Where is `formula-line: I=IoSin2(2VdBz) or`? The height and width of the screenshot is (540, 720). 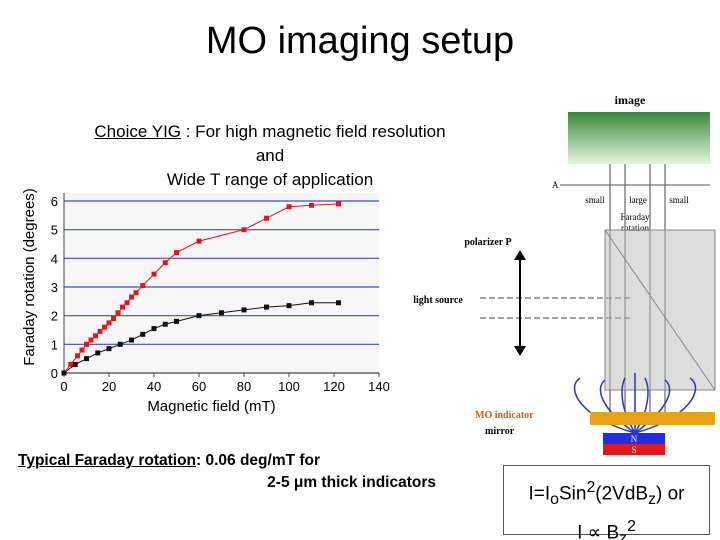 formula-line: I=IoSin2(2VdBz) or is located at coordinates (606, 493).